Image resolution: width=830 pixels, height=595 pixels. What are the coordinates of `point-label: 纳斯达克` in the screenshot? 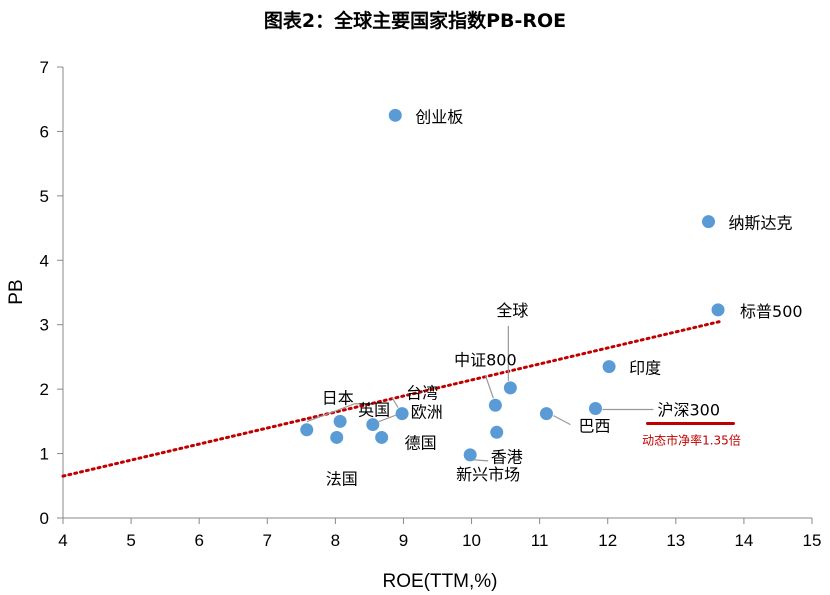 It's located at (761, 223).